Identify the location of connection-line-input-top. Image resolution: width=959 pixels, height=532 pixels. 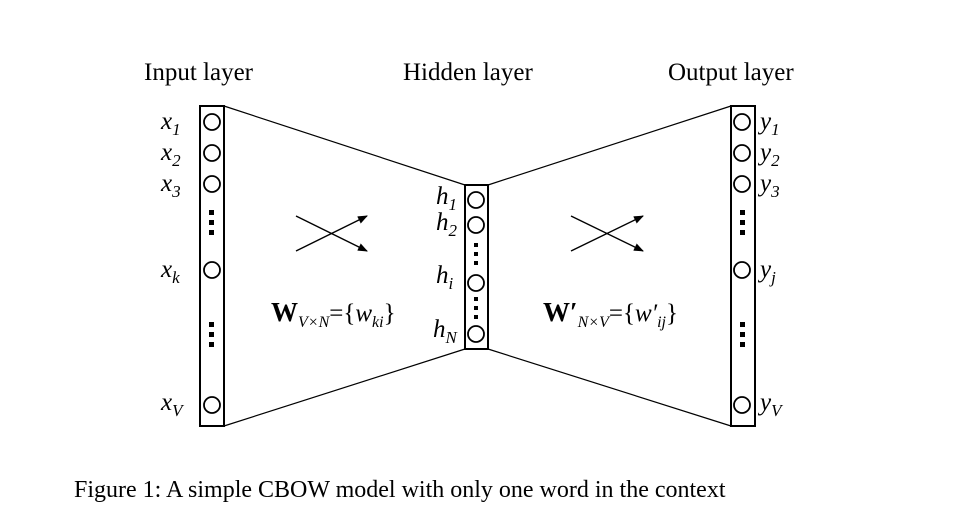
(344, 145).